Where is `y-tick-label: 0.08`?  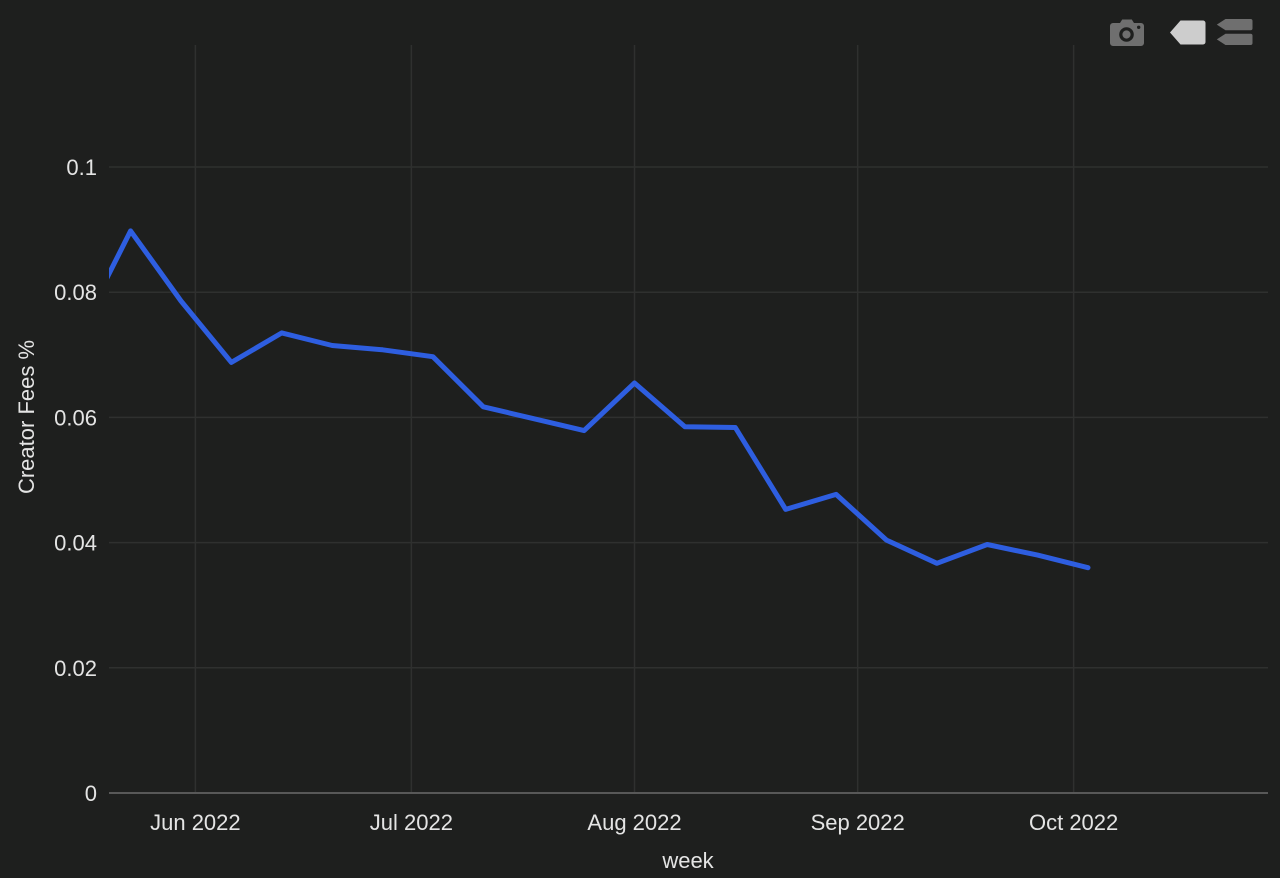 y-tick-label: 0.08 is located at coordinates (75, 292).